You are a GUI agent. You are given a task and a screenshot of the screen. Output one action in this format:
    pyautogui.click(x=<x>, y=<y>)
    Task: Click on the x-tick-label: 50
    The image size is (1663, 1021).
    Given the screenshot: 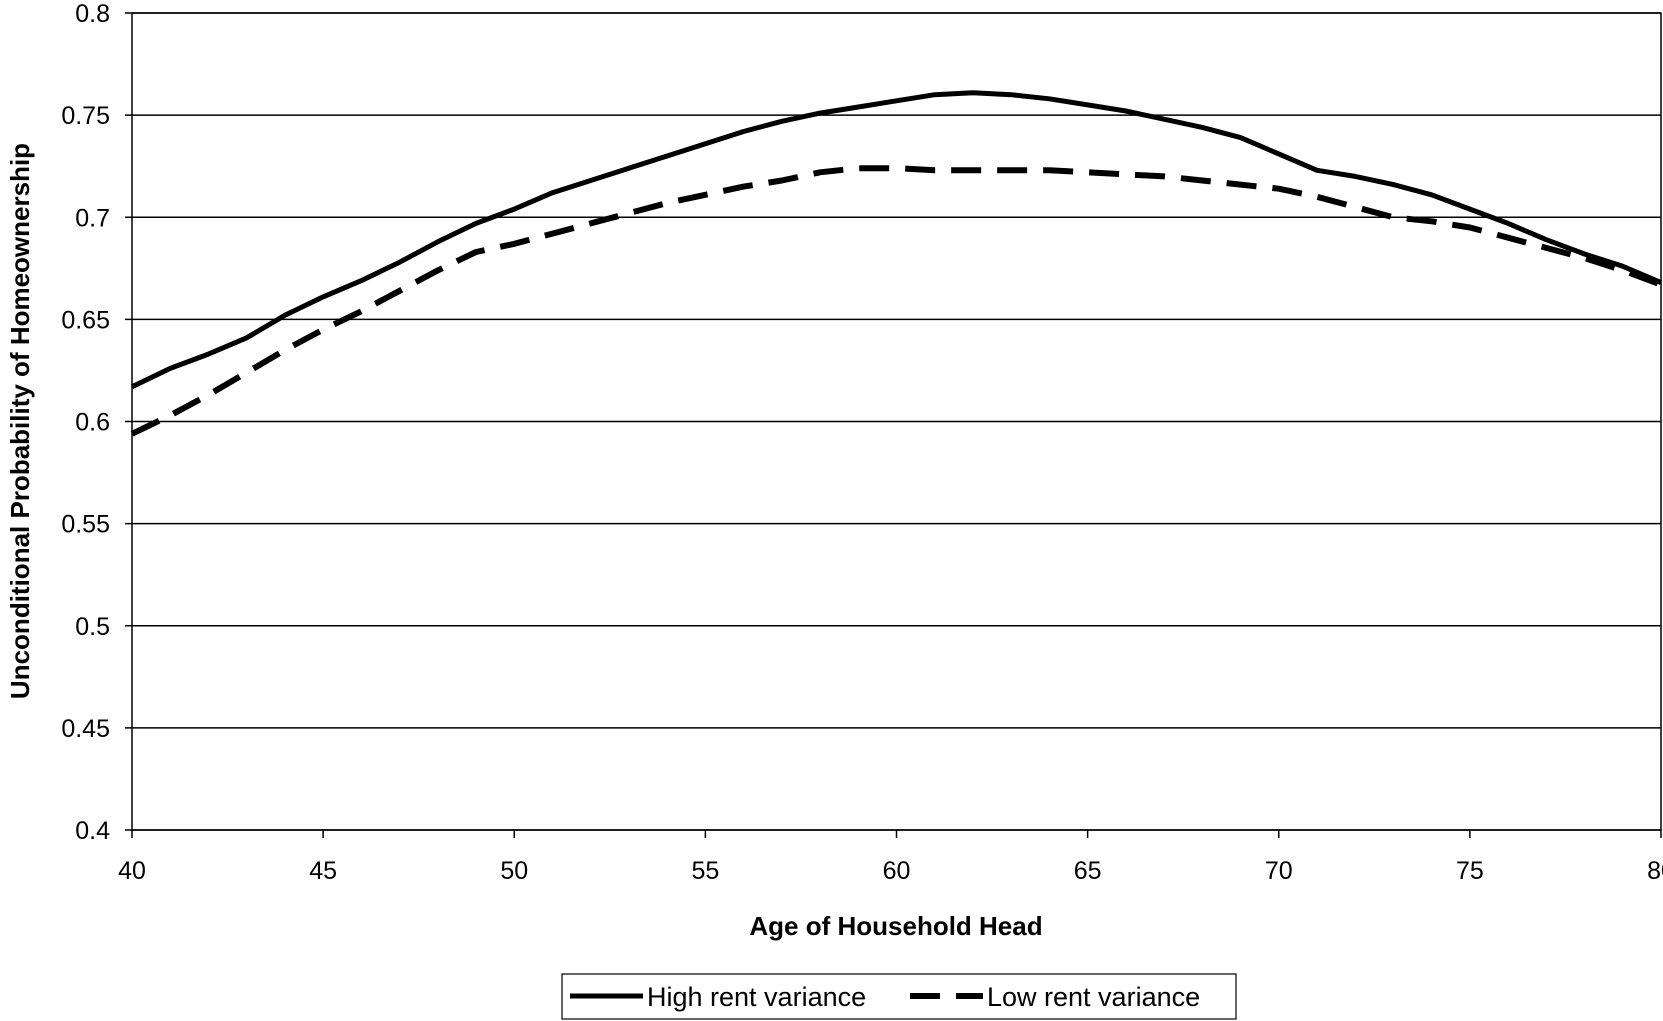 What is the action you would take?
    pyautogui.click(x=514, y=871)
    